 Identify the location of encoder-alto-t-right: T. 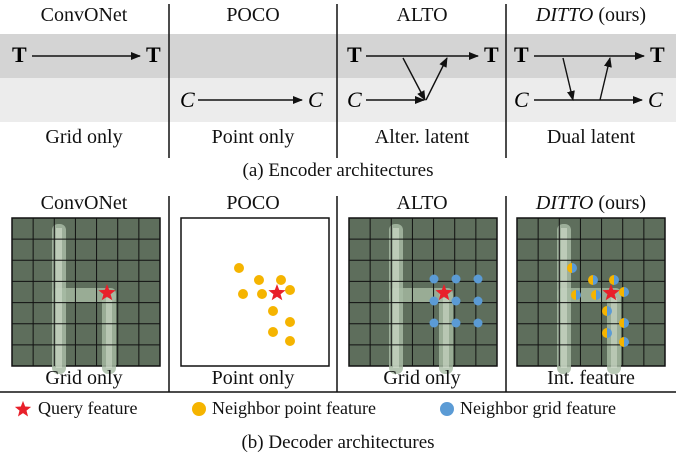
(491, 54).